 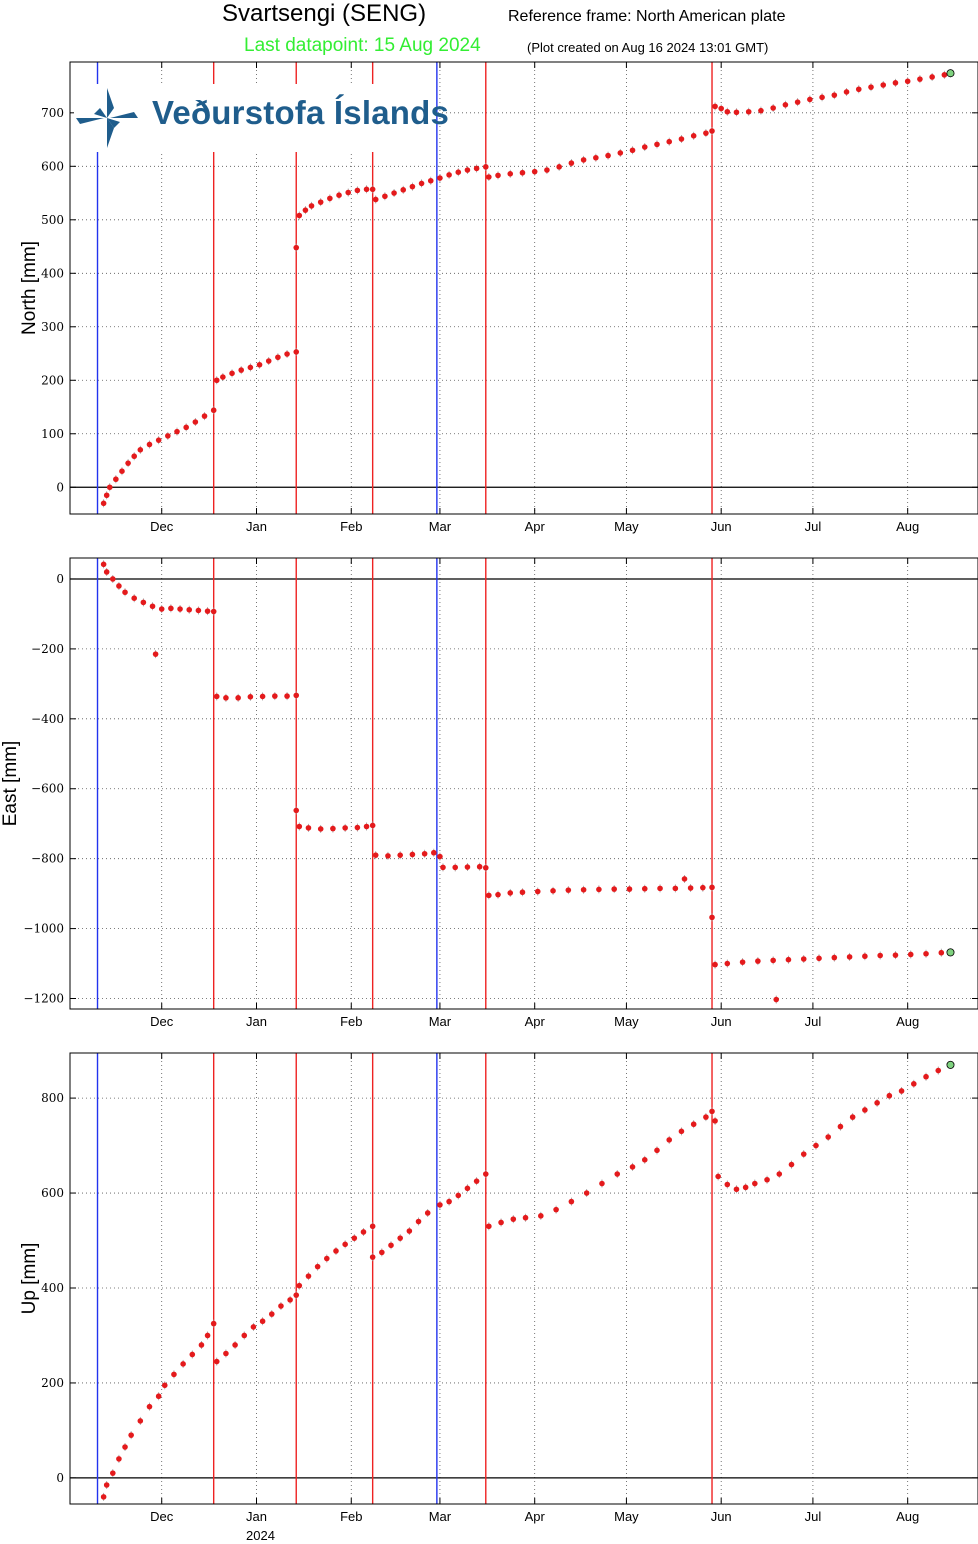 What do you see at coordinates (52, 220) in the screenshot?
I see `y-tick-label: 500` at bounding box center [52, 220].